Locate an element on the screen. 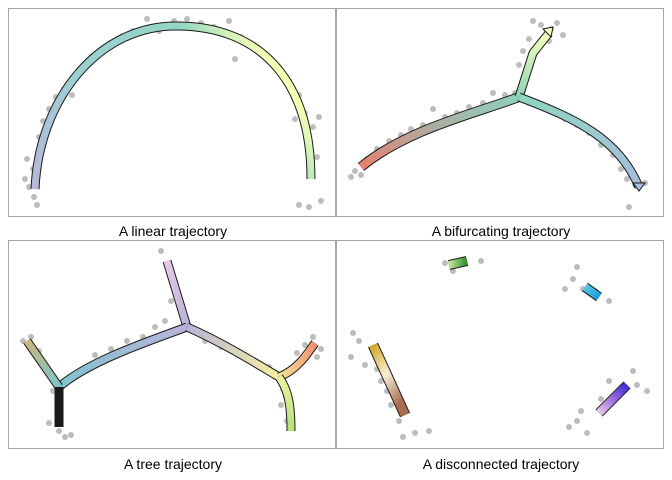 Image resolution: width=672 pixels, height=480 pixels. trajectory-edge-outline is located at coordinates (173, 105).